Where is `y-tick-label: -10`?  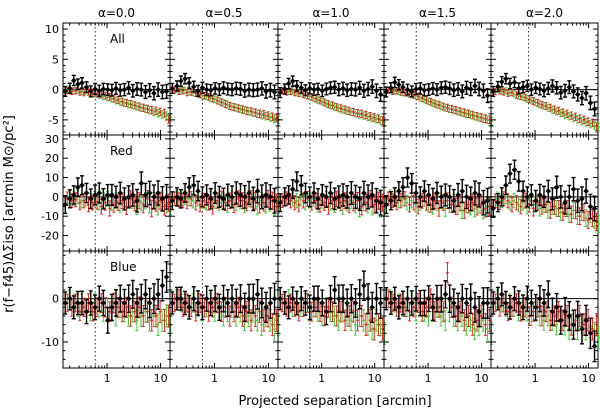
y-tick-label: -10 is located at coordinates (50, 342).